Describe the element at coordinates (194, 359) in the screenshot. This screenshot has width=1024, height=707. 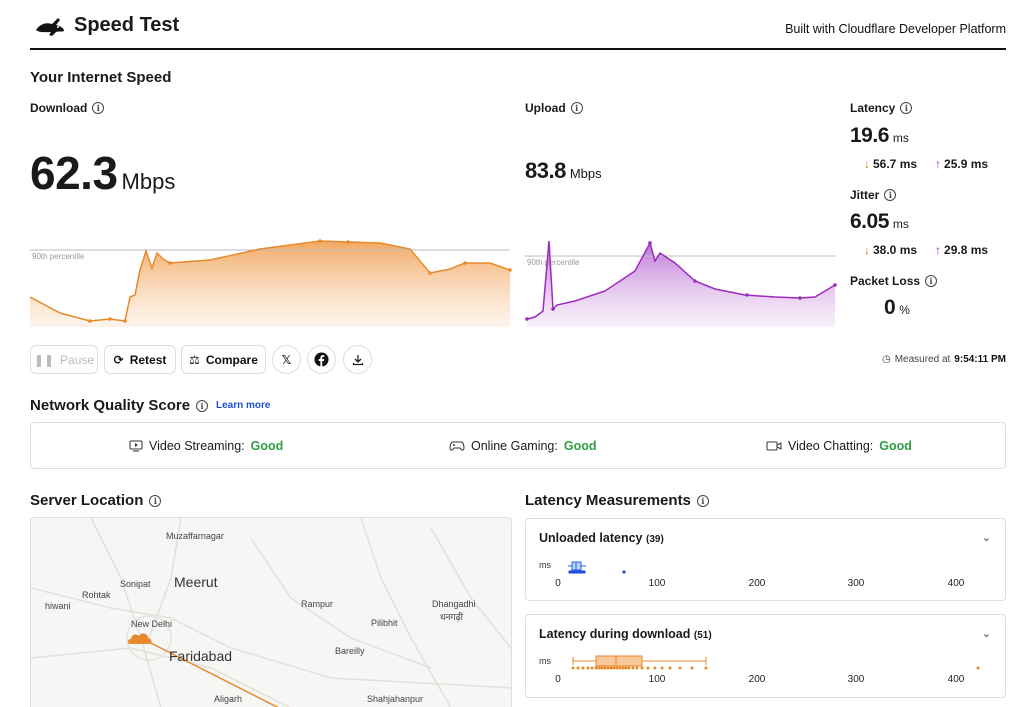
I see `compare-icon: ⚖` at that location.